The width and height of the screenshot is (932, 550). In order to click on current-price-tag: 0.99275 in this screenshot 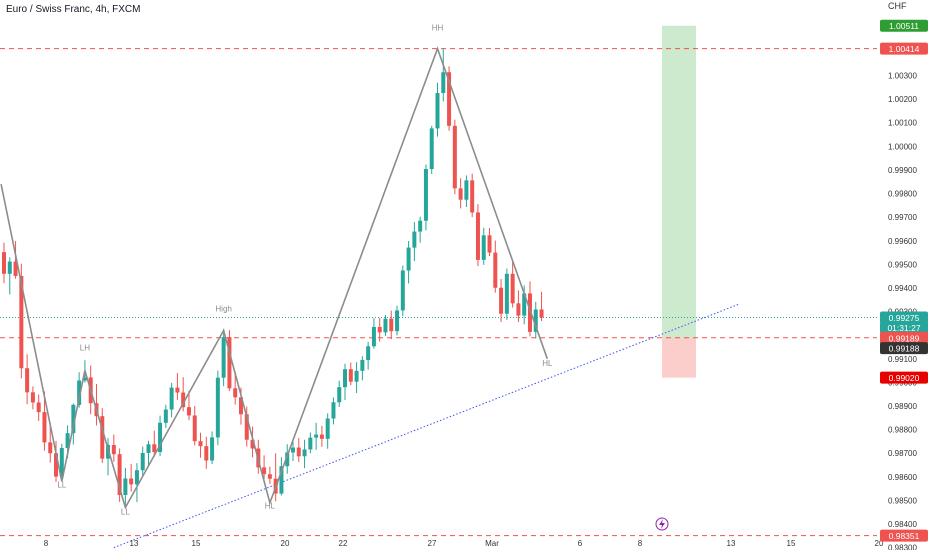, I will do `click(904, 317)`.